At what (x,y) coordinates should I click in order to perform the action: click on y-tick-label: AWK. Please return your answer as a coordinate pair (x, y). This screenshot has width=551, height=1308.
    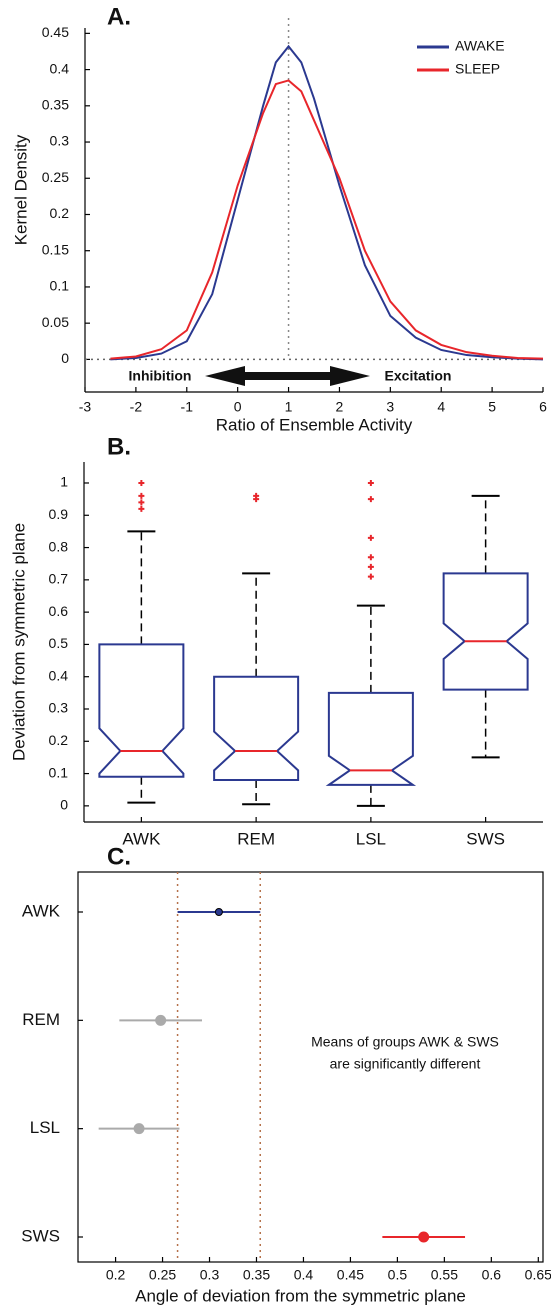
    Looking at the image, I should click on (41, 910).